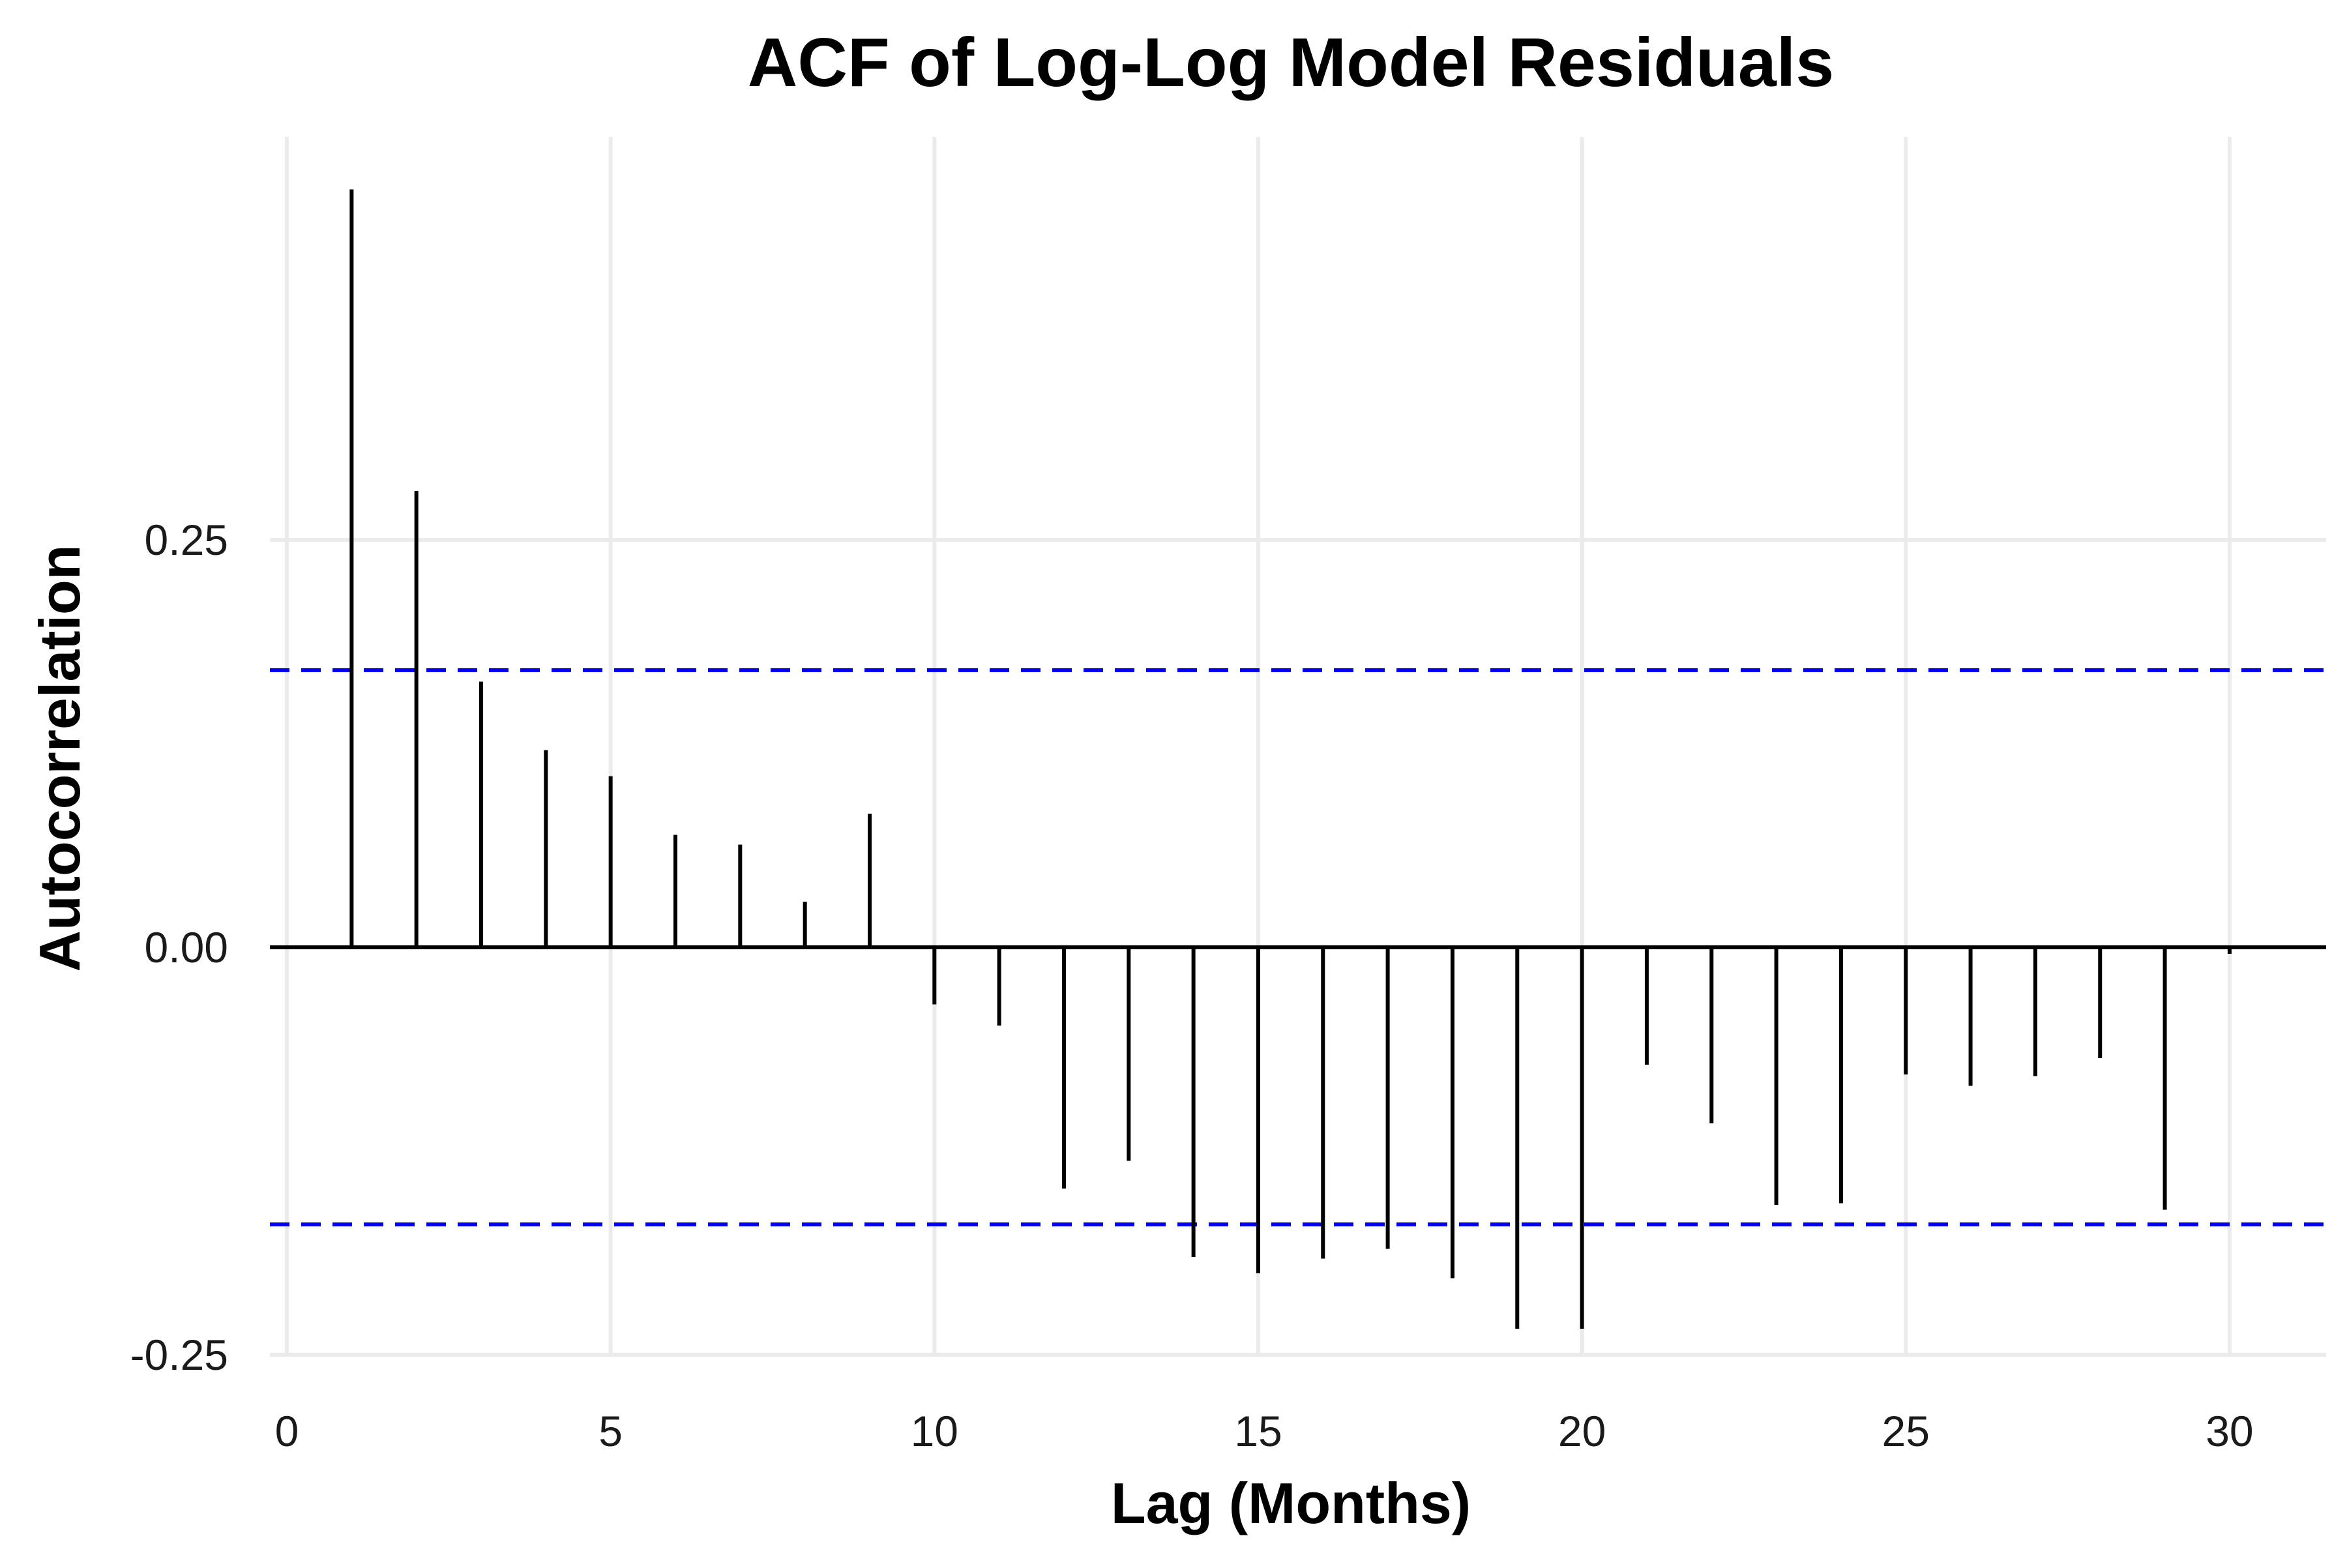  What do you see at coordinates (1906, 1431) in the screenshot?
I see `x-tick-label: 25` at bounding box center [1906, 1431].